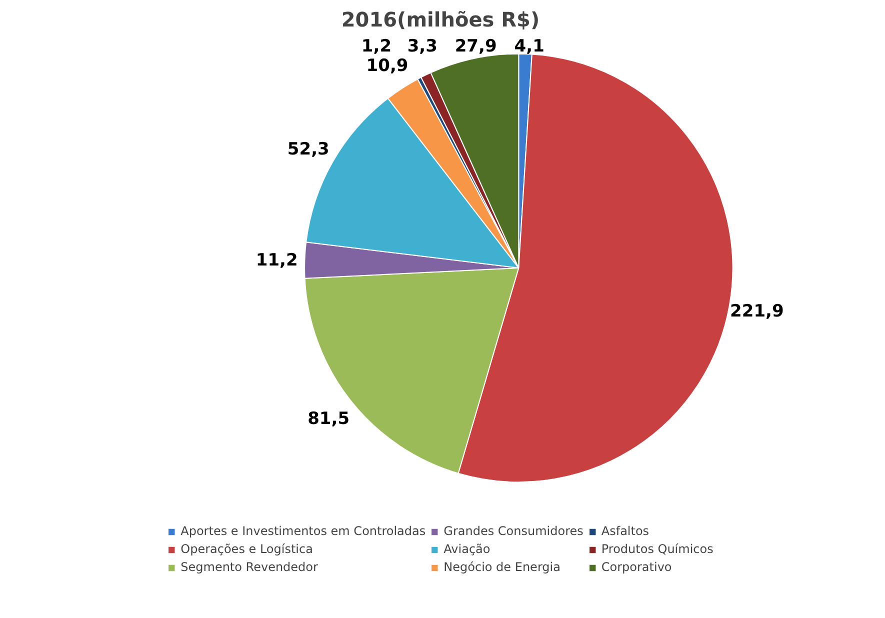 This screenshot has height=618, width=885. Describe the element at coordinates (329, 419) in the screenshot. I see `data-label: 81,5` at that location.